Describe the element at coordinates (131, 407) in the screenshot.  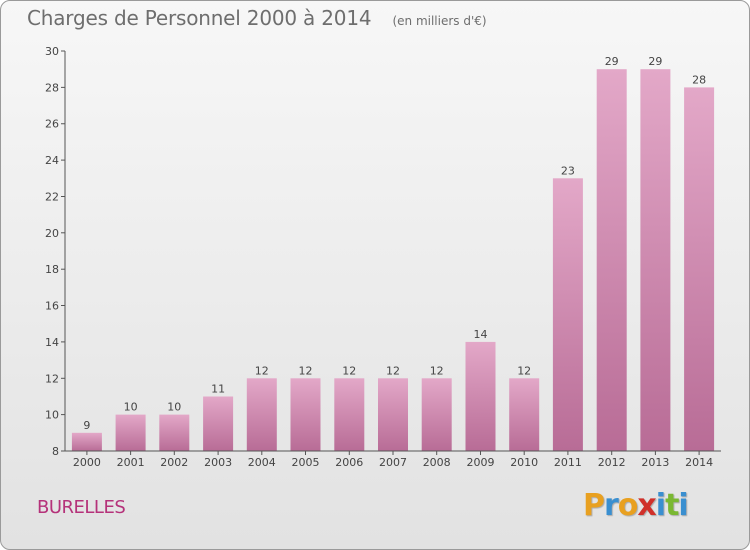
I see `data-label-2001: 10` at that location.